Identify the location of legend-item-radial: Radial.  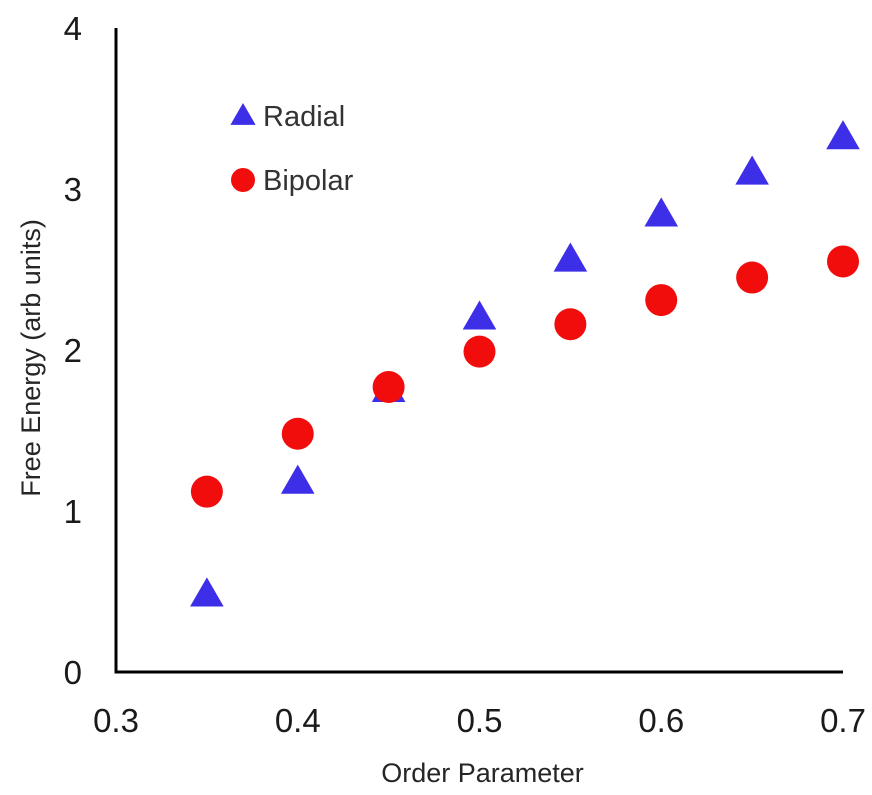
(287, 117).